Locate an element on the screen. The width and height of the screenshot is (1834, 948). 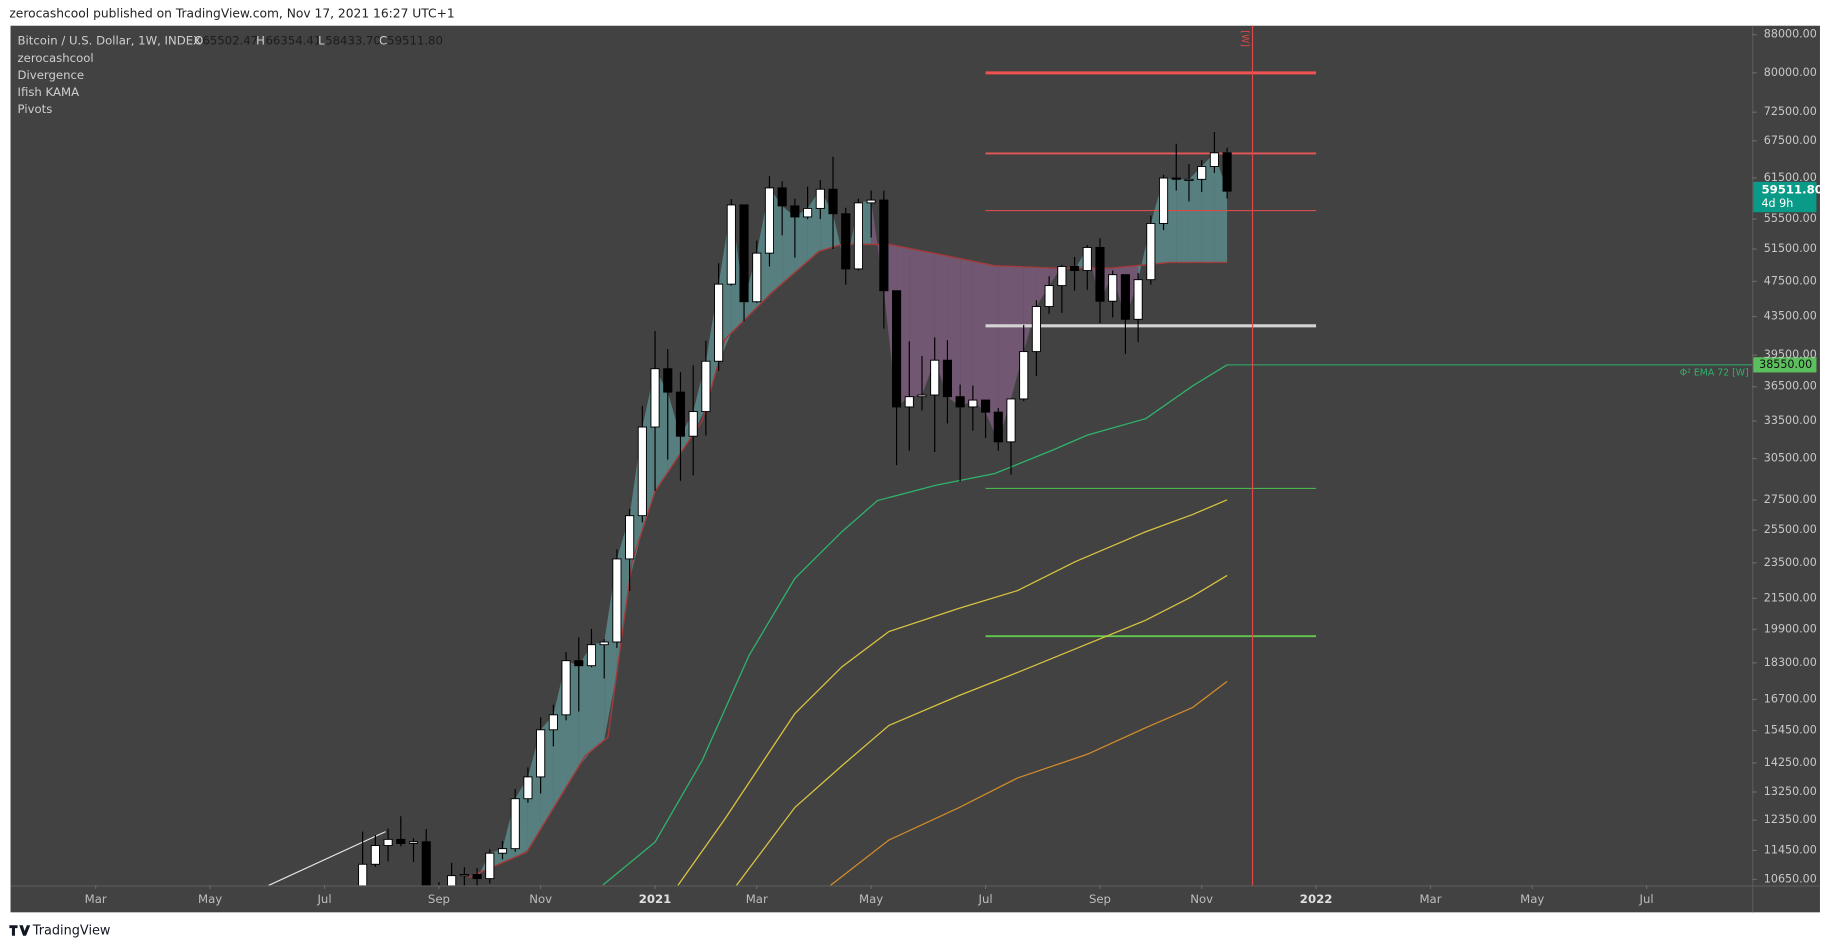
x-tick-label: 2022 is located at coordinates (1316, 899).